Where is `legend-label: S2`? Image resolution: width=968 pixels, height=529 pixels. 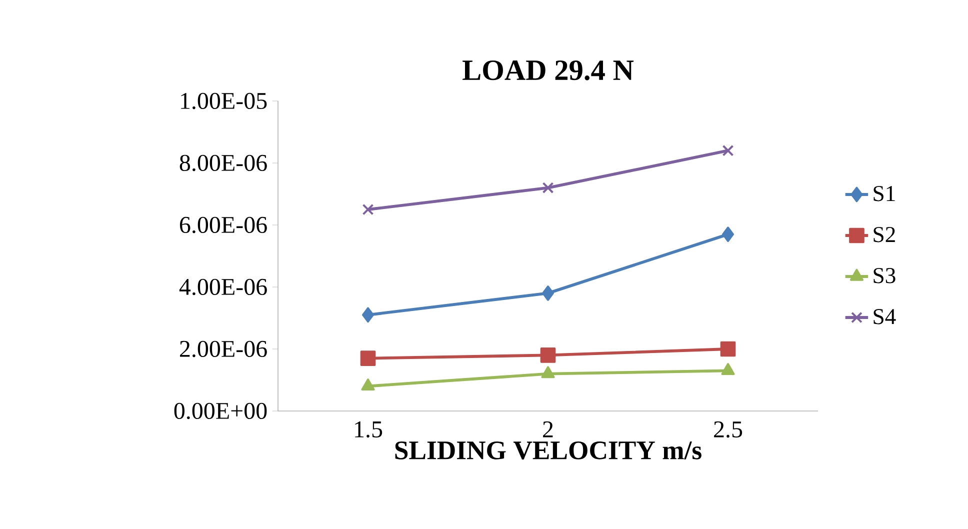
legend-label: S2 is located at coordinates (884, 234).